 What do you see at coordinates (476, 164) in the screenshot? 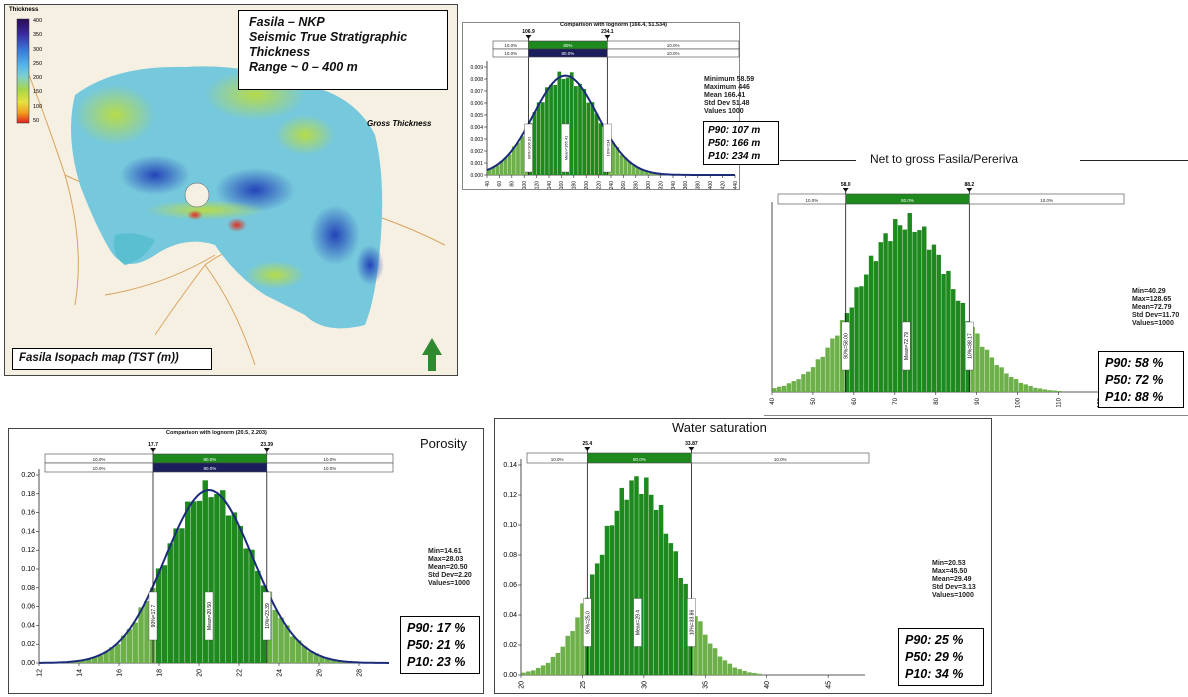
I see `y-tick-label: 0.001` at bounding box center [476, 164].